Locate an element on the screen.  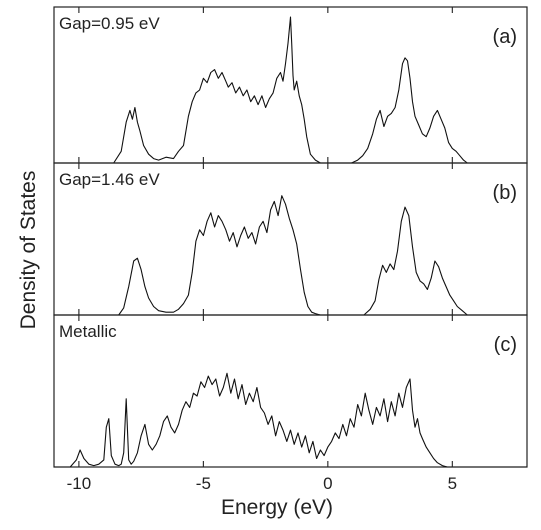
x-tick-label: -10 is located at coordinates (79, 483).